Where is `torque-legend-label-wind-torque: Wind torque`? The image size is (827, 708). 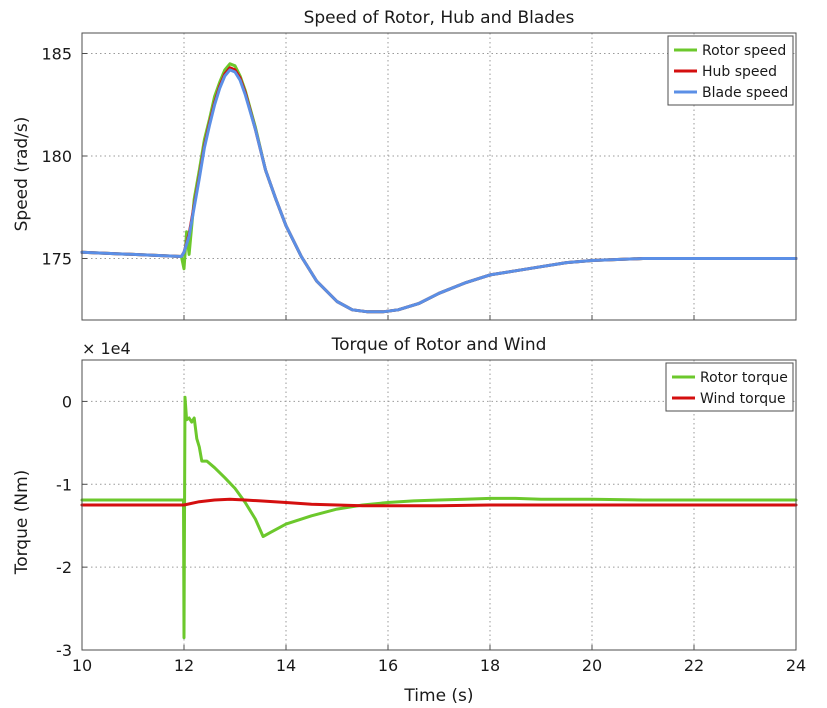
torque-legend-label-wind-torque: Wind torque is located at coordinates (743, 399).